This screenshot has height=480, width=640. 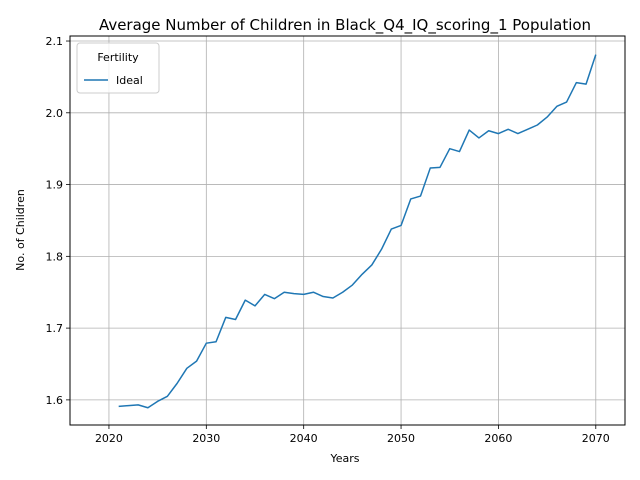 What do you see at coordinates (118, 68) in the screenshot?
I see `legend: Fertility Ideal` at bounding box center [118, 68].